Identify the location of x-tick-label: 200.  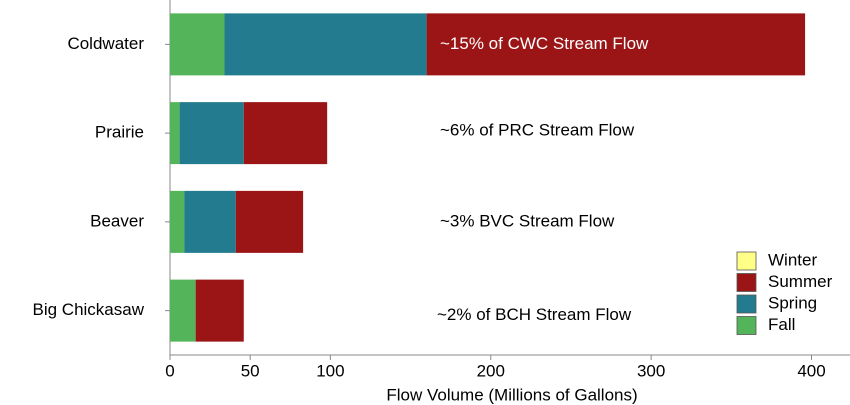
(491, 370).